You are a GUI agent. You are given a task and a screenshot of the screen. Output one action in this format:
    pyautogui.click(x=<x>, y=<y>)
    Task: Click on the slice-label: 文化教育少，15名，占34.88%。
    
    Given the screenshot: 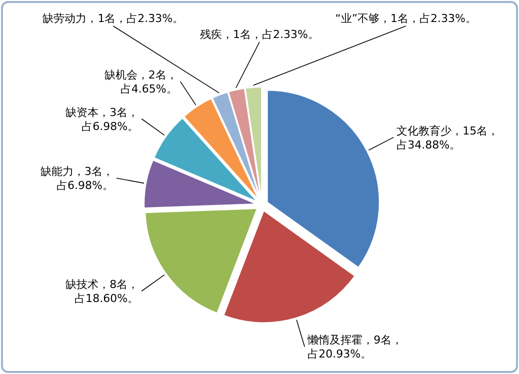 What is the action you would take?
    pyautogui.click(x=447, y=138)
    